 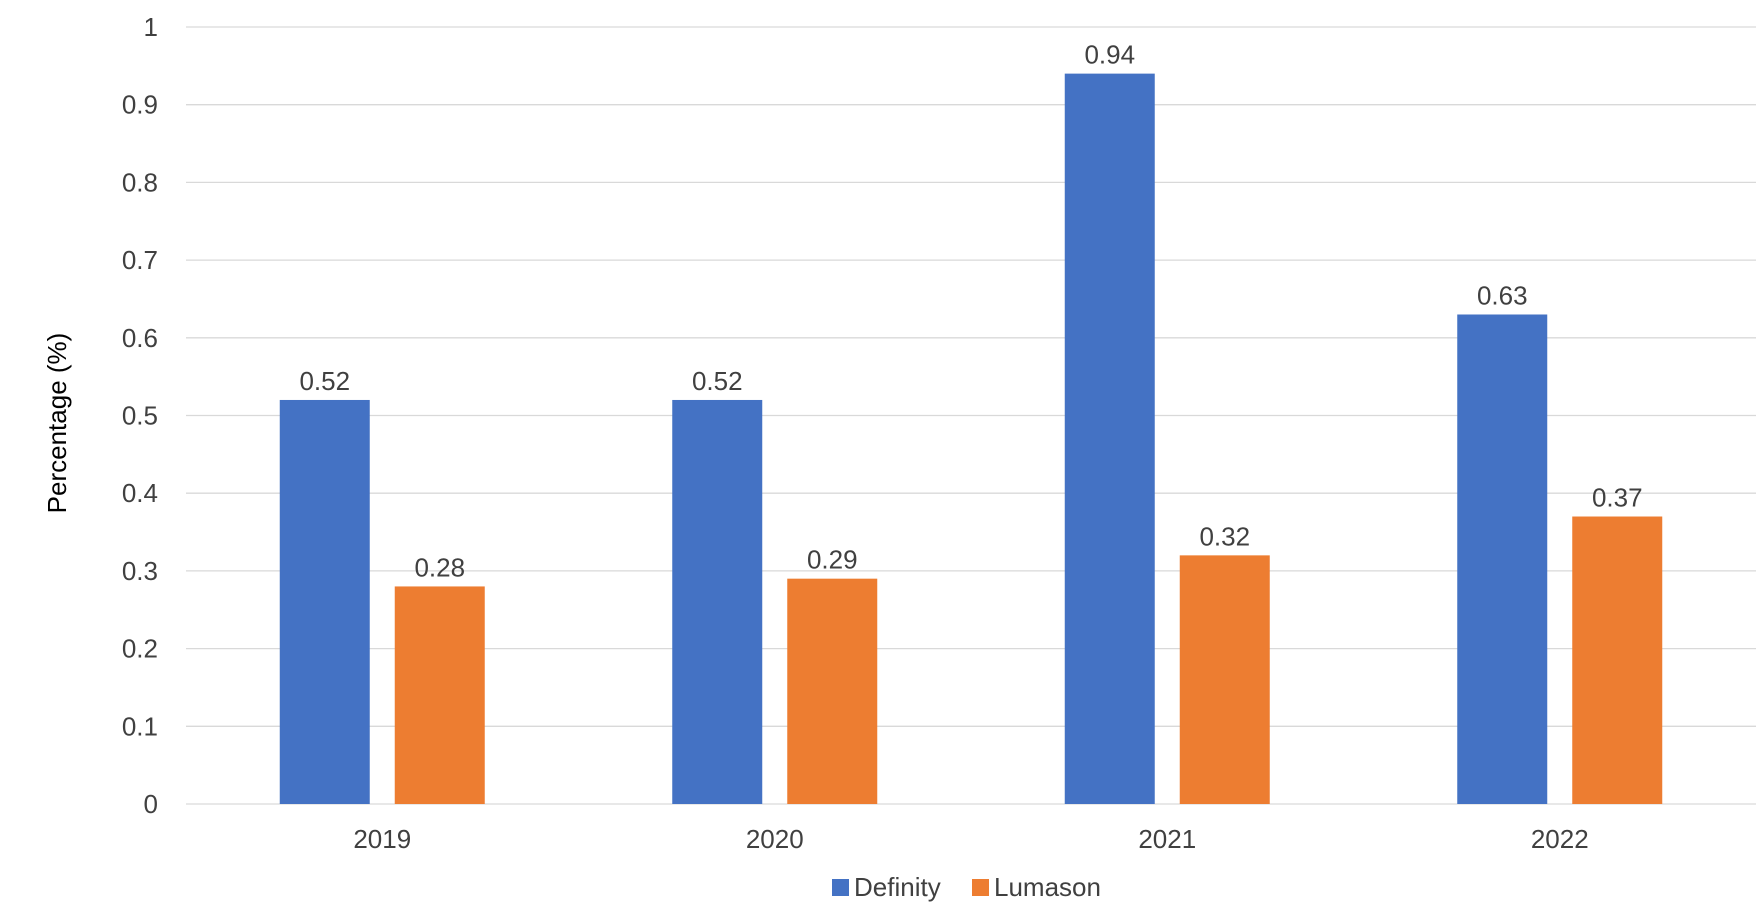 What do you see at coordinates (980, 887) in the screenshot?
I see `legend-swatch-lumason` at bounding box center [980, 887].